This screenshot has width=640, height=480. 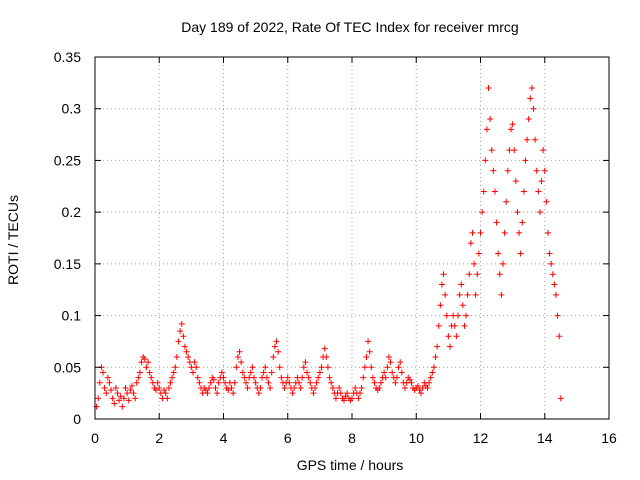 What do you see at coordinates (416, 438) in the screenshot?
I see `x-tick-label: 10` at bounding box center [416, 438].